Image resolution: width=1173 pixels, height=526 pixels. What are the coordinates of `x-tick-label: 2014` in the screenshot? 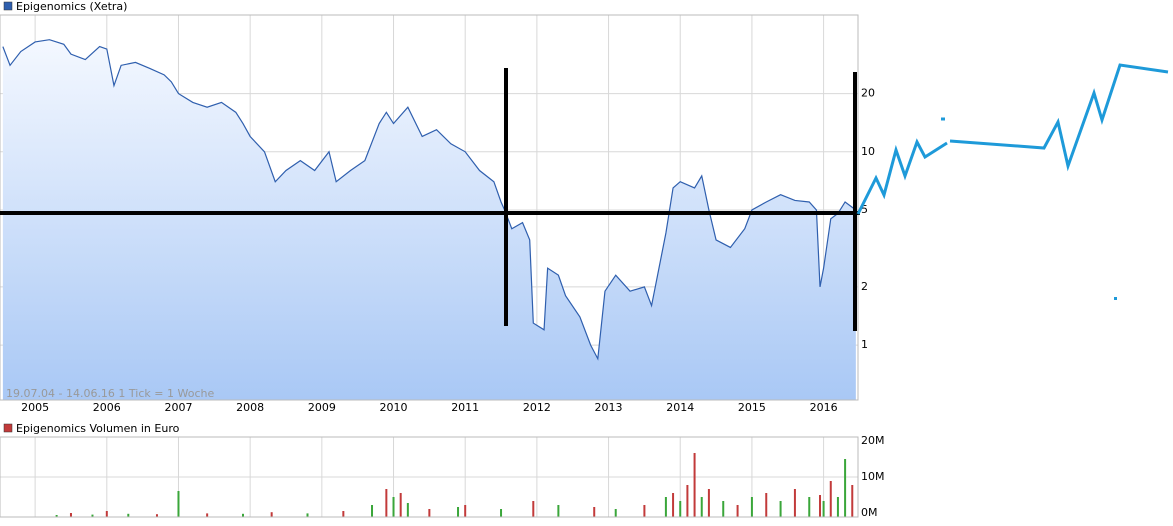 It's located at (680, 407).